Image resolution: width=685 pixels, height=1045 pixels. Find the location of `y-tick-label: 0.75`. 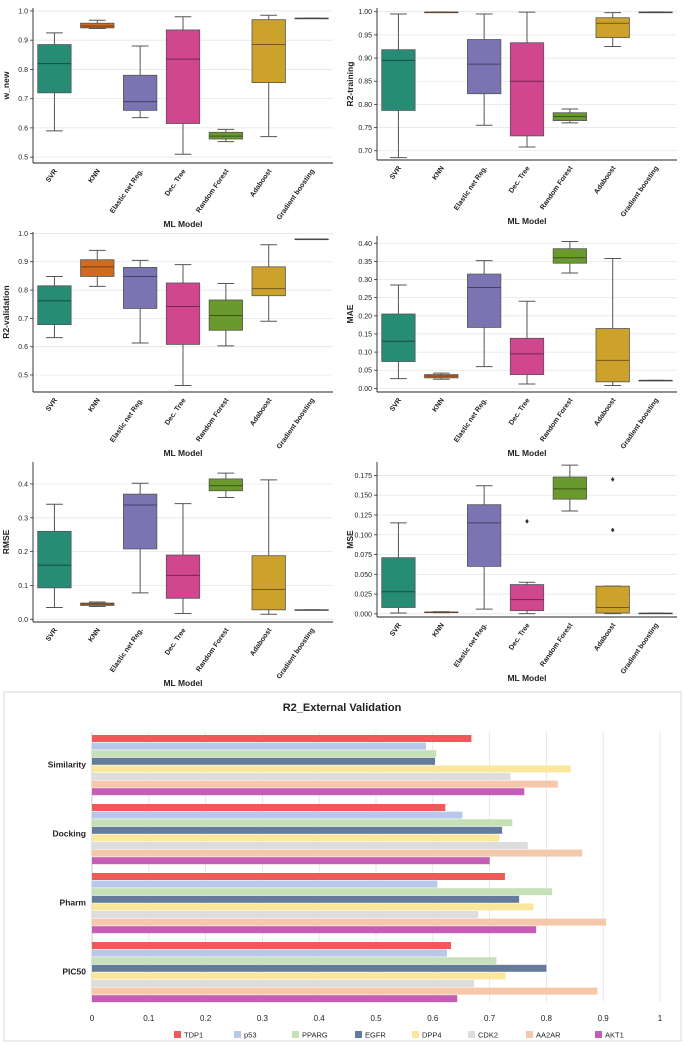

y-tick-label: 0.75 is located at coordinates (365, 128).